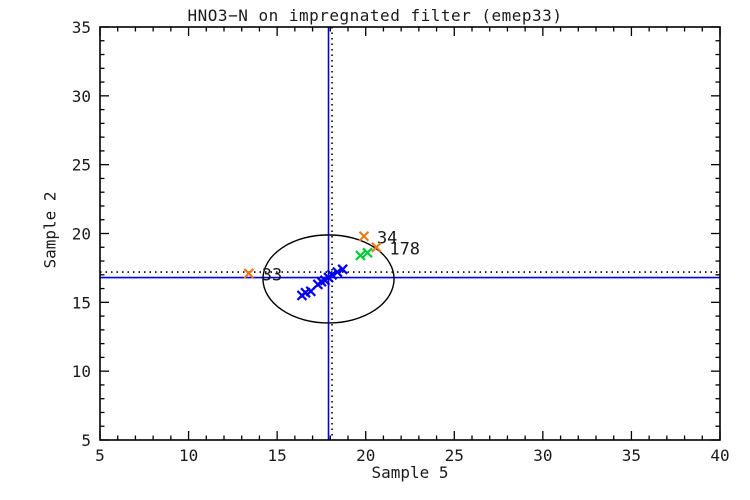 The image size is (750, 500). I want to click on series-green-pair, so click(364, 254).